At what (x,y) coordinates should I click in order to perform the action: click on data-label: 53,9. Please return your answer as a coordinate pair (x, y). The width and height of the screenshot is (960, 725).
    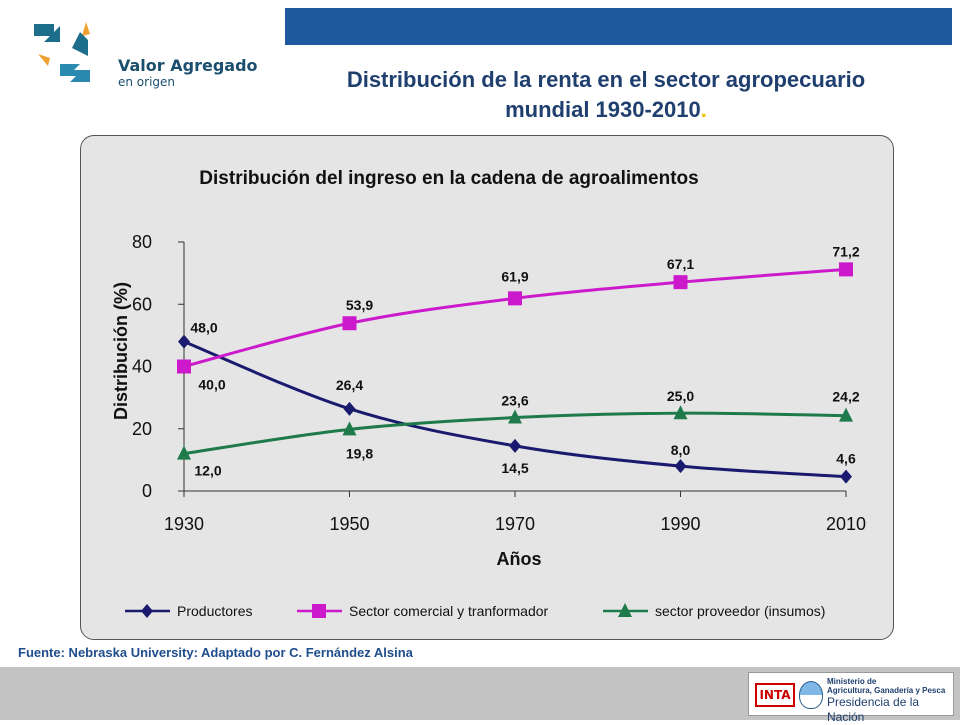
    Looking at the image, I should click on (359, 305).